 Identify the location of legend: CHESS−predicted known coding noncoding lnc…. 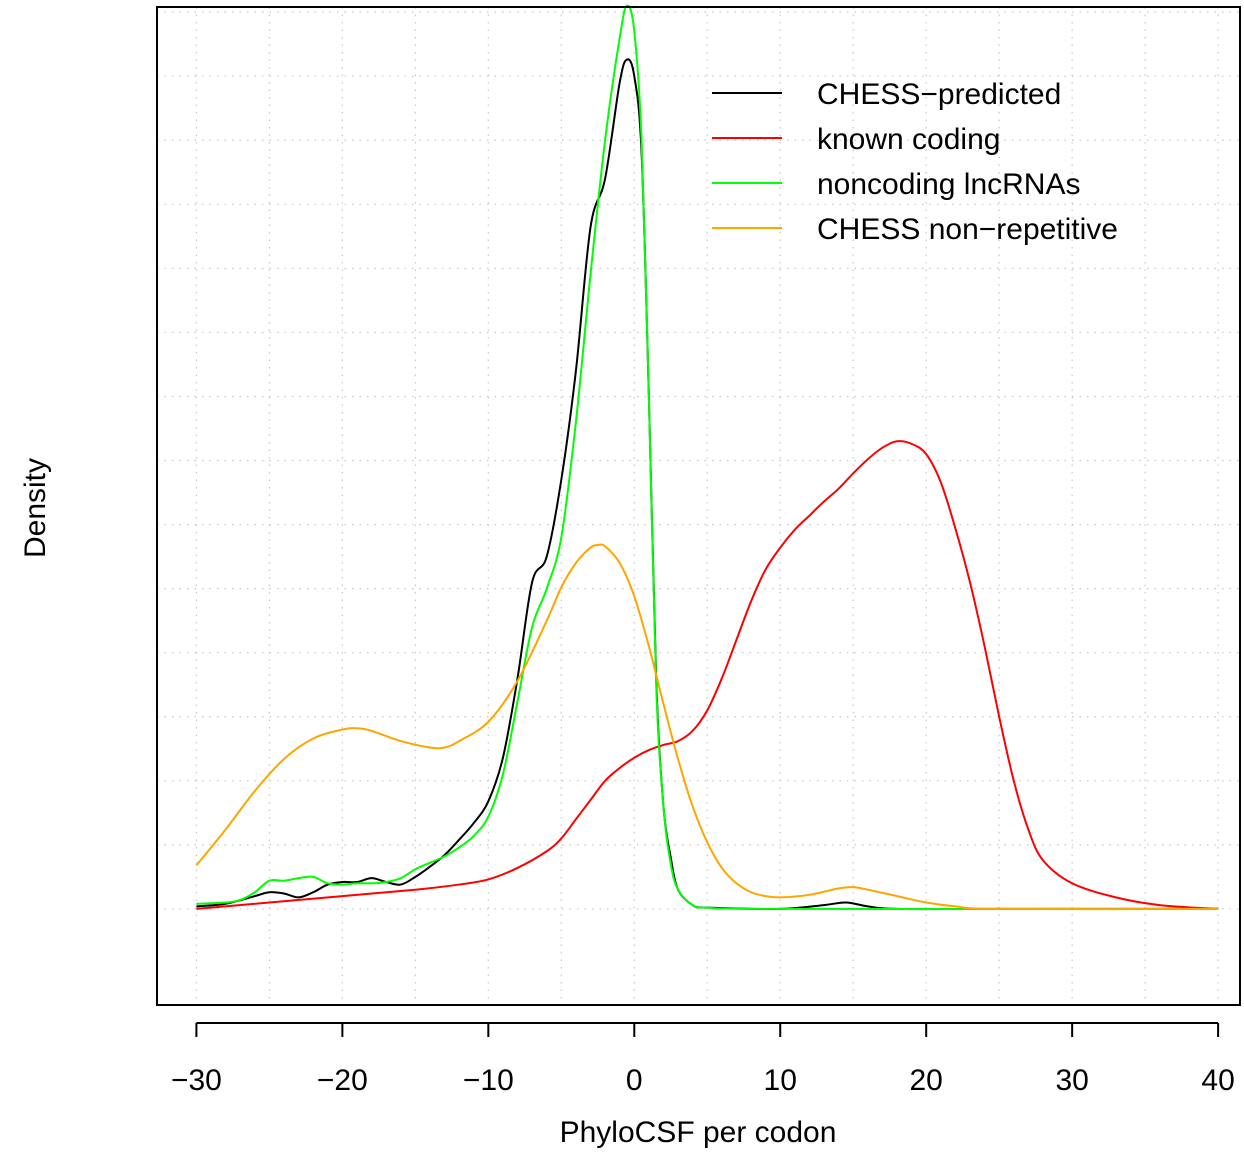
(915, 162).